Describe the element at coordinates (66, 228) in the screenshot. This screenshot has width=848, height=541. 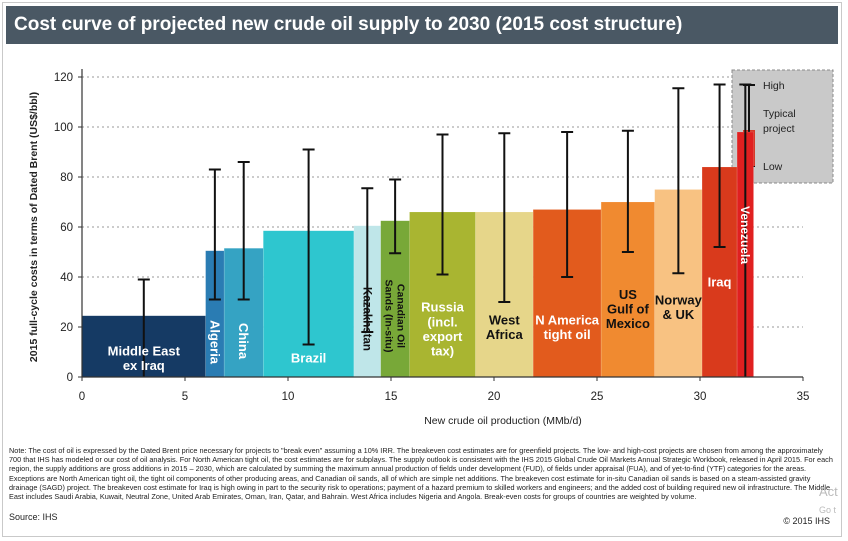
I see `y-tick-label: 60` at that location.